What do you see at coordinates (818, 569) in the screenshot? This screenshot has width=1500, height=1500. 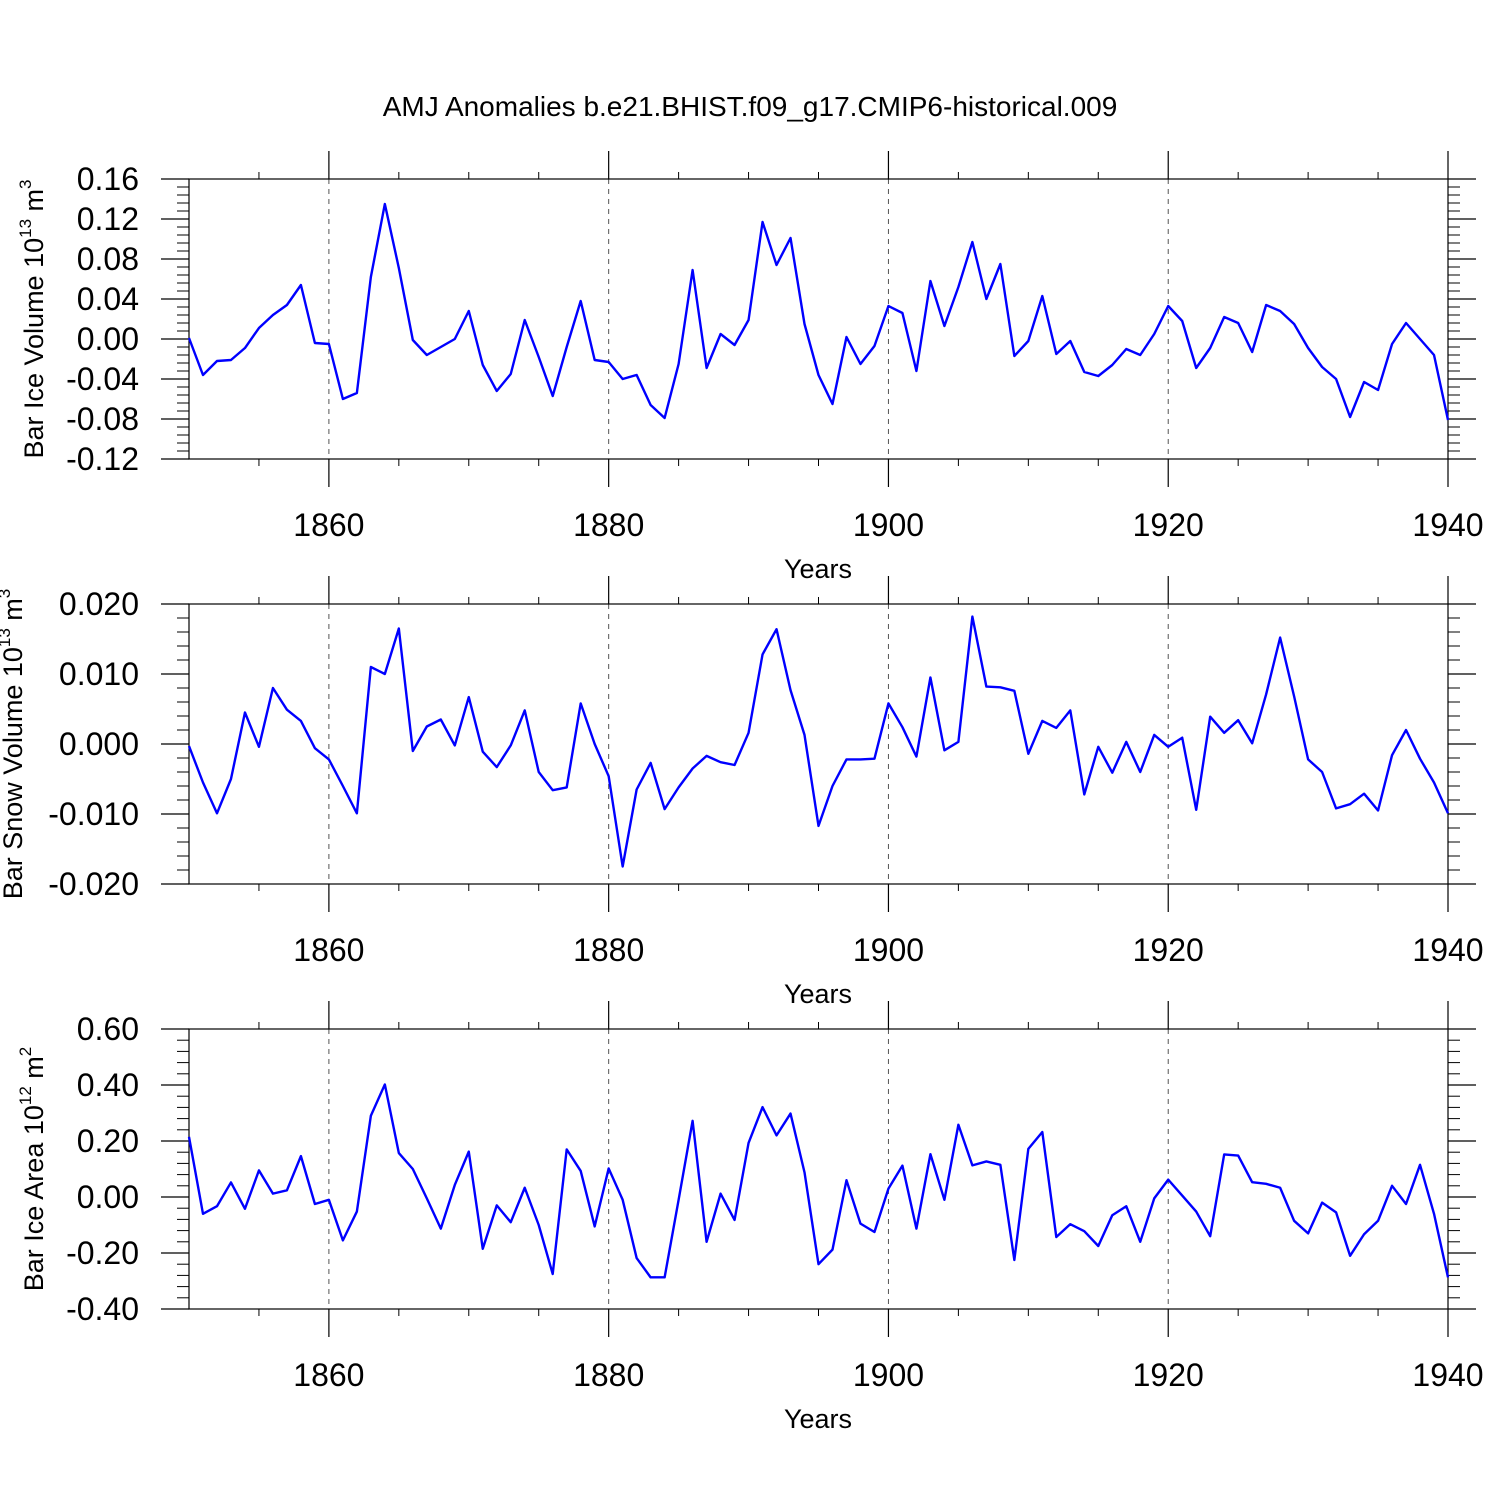 I see `x-axis-label-ice-volume: Years` at bounding box center [818, 569].